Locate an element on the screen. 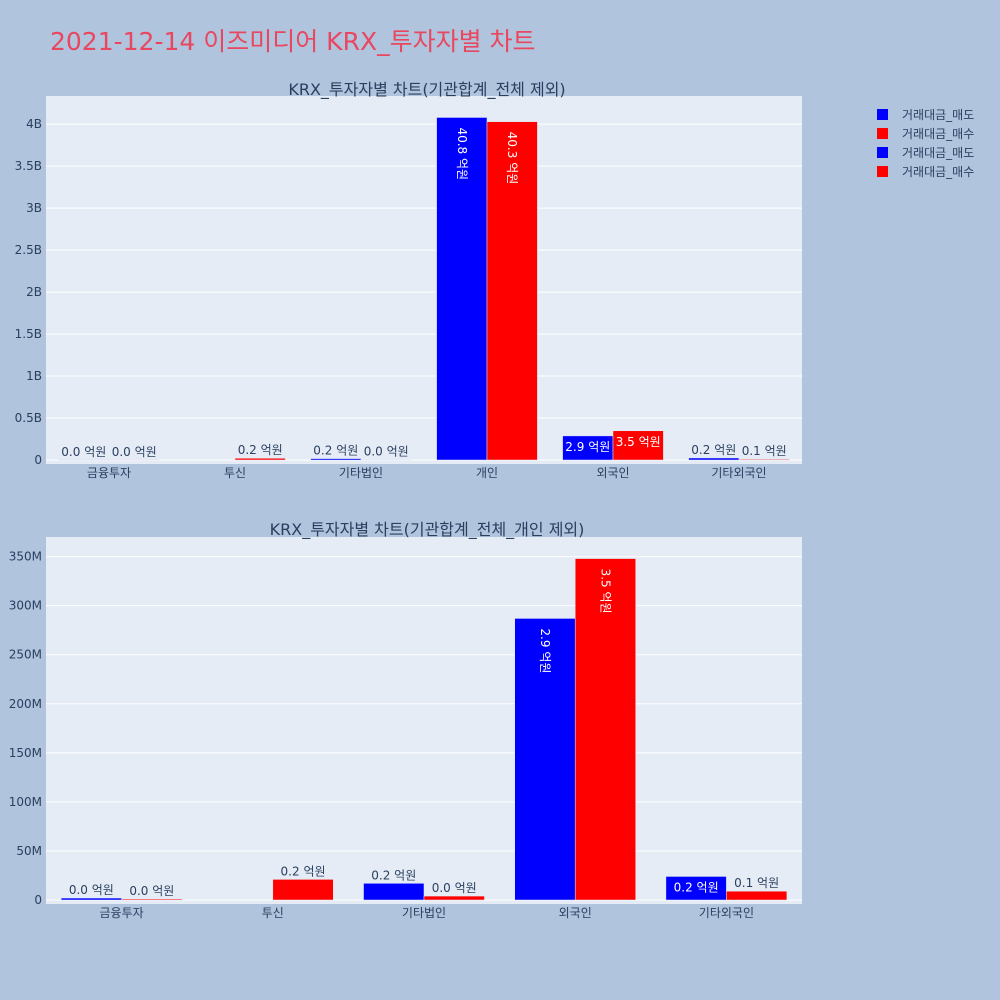 The image size is (1000, 1000). chart-title: KRX_투자자별 차트(기관합계_전체 제외) is located at coordinates (426, 90).